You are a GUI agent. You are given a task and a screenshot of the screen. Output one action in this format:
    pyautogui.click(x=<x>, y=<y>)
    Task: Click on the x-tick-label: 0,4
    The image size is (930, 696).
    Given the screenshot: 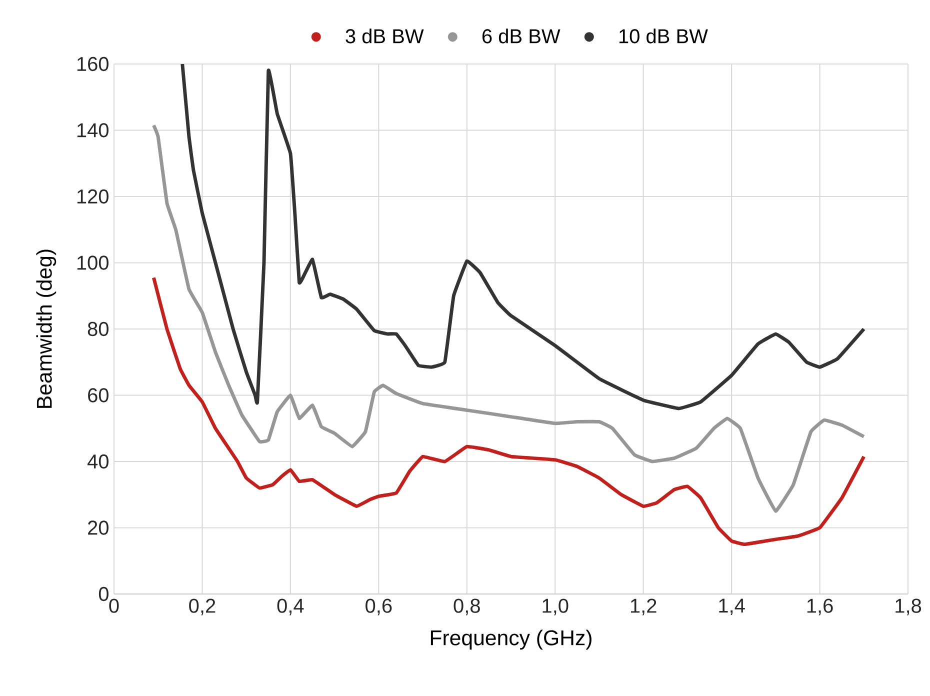 What is the action you would take?
    pyautogui.click(x=290, y=607)
    